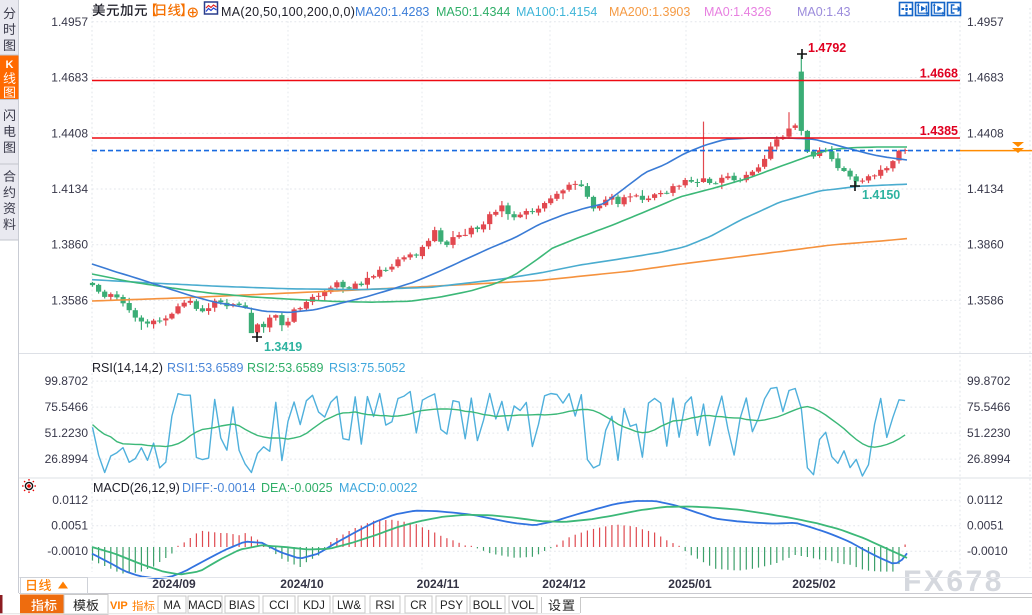 This screenshot has height=615, width=1032. Describe the element at coordinates (523, 606) in the screenshot. I see `svg-text: VOL` at that location.